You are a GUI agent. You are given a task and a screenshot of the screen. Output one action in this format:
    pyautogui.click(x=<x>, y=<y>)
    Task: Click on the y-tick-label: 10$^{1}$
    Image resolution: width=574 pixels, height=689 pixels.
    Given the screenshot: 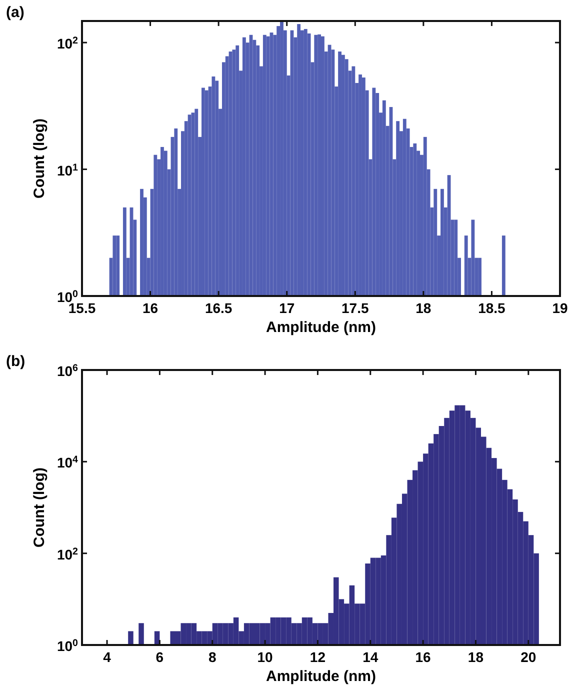 What is the action you would take?
    pyautogui.click(x=67, y=170)
    